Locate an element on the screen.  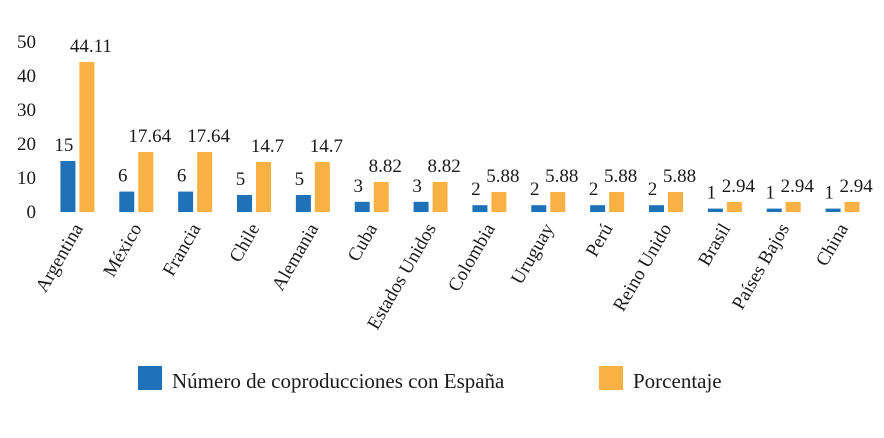
y-tick-label: 50 is located at coordinates (26, 42).